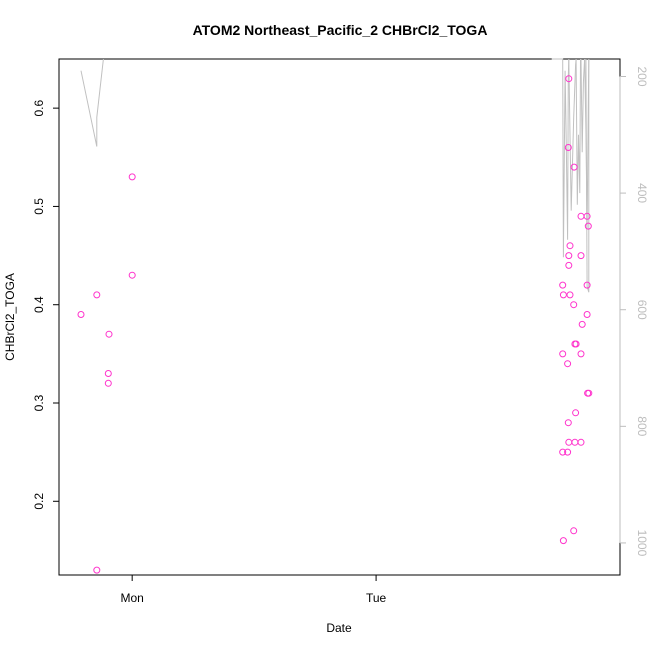  I want to click on y-axis-left: 0.2 0.3 0.4 0.5 0.6, so click(46, 304).